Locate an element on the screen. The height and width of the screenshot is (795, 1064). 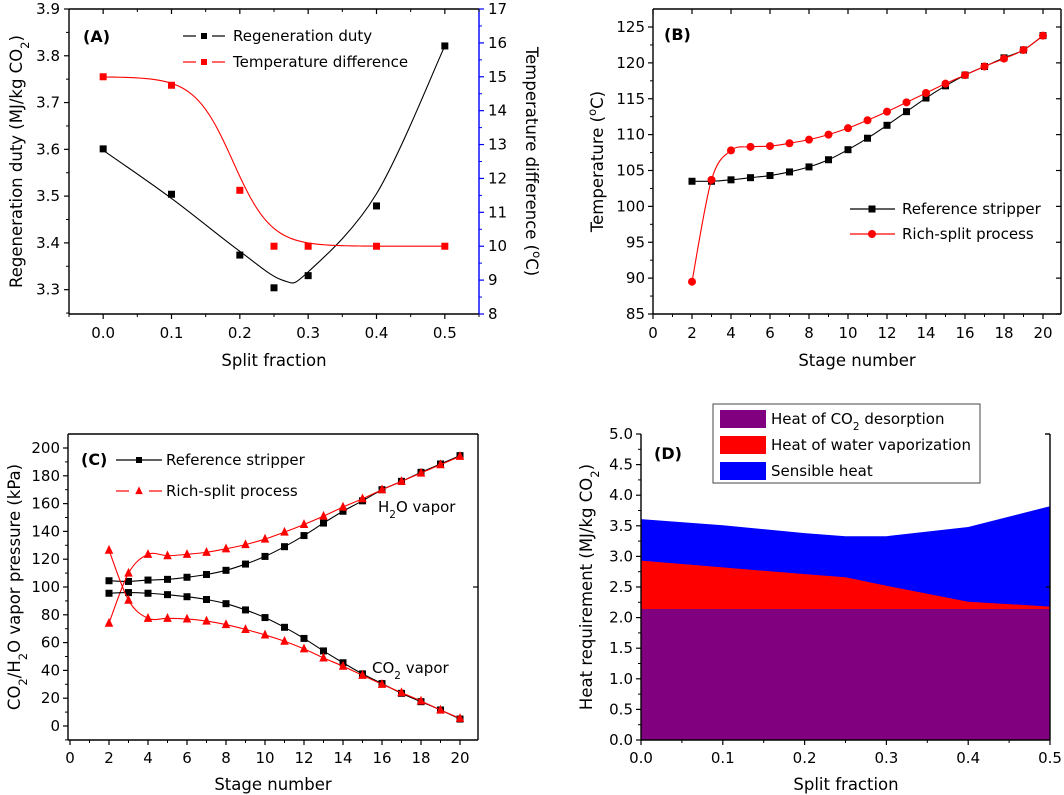
y-tick-label: 1.5 is located at coordinates (621, 648).